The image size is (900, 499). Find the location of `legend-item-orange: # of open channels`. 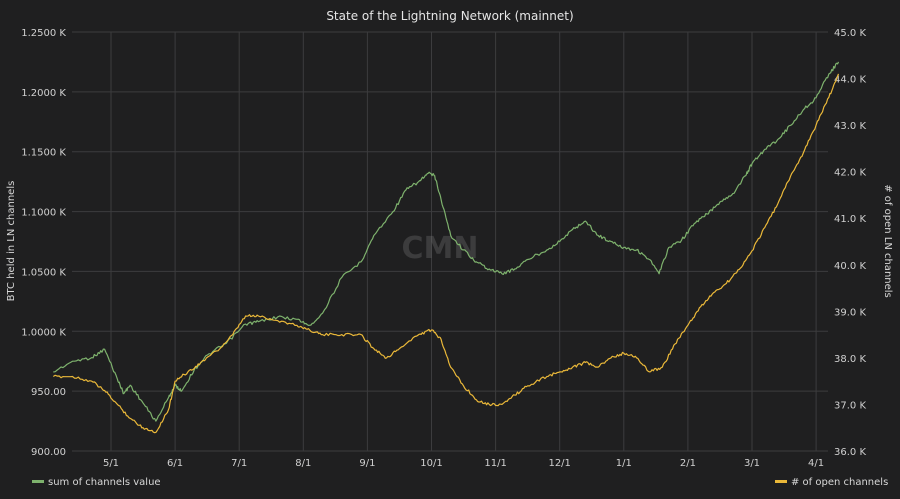

legend-item-orange: # of open channels is located at coordinates (831, 482).